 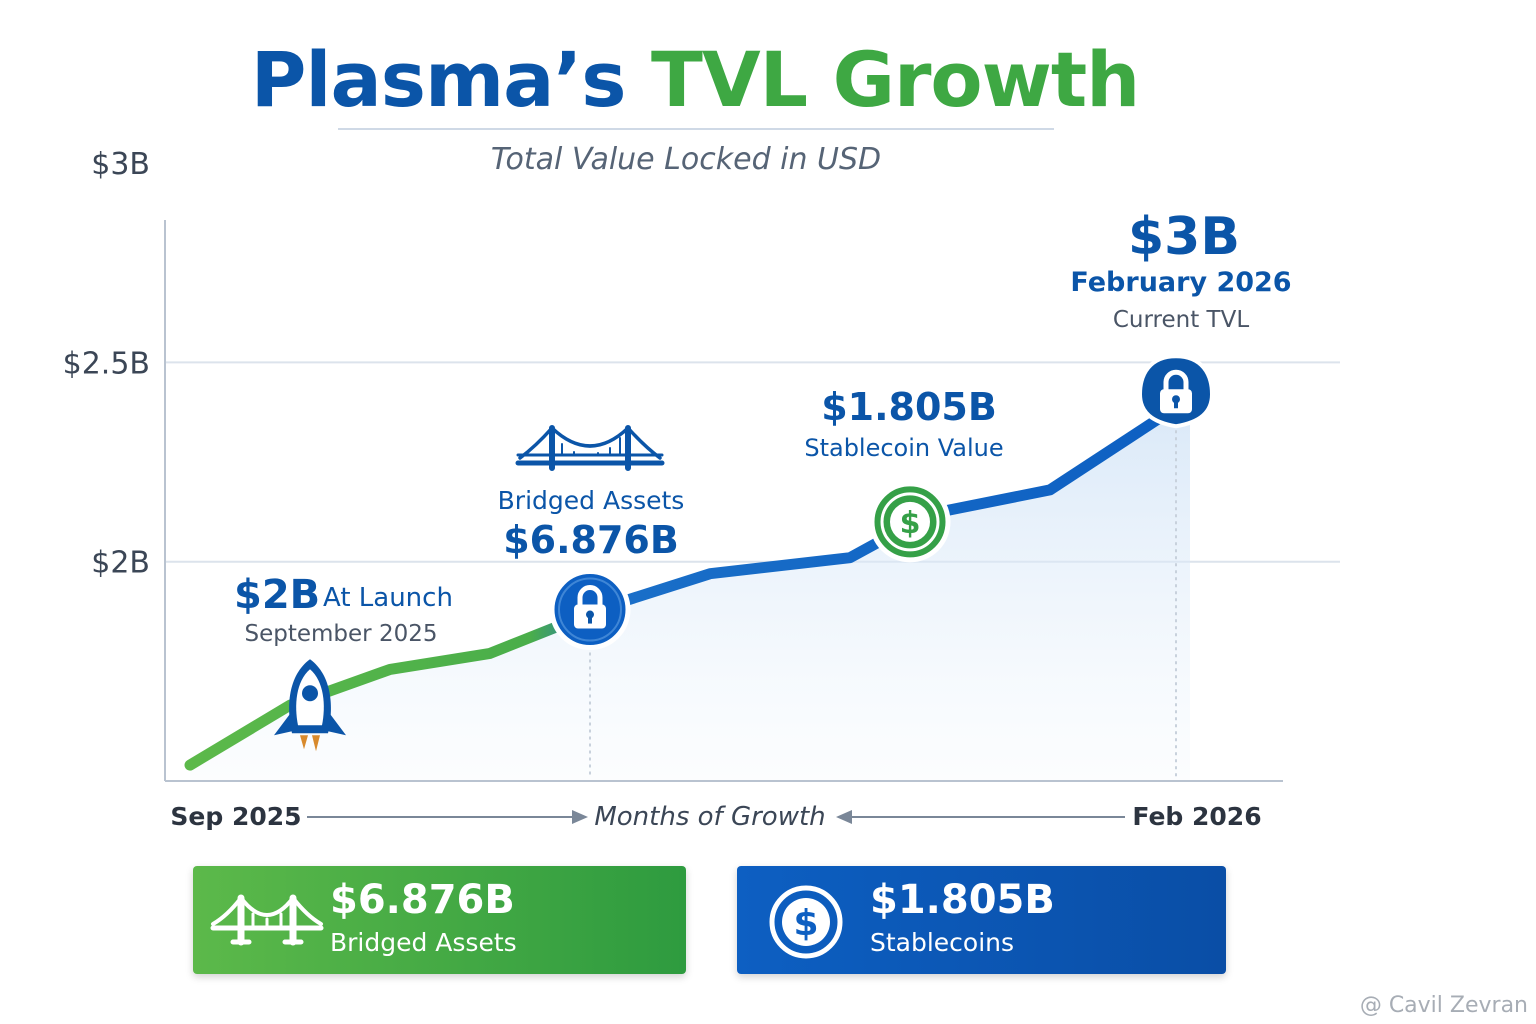 What do you see at coordinates (277, 595) in the screenshot?
I see `launch-value: $2B` at bounding box center [277, 595].